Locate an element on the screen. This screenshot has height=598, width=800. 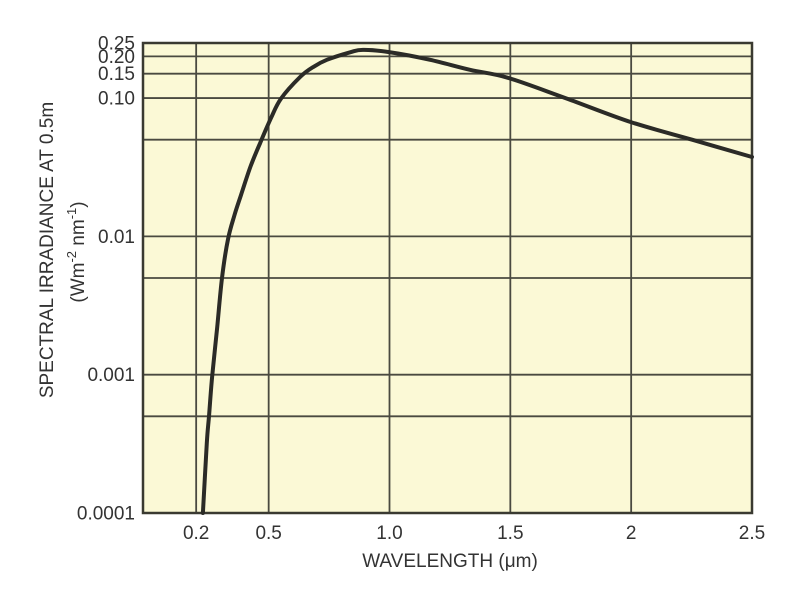
x-tick-label: 0.2 is located at coordinates (196, 533).